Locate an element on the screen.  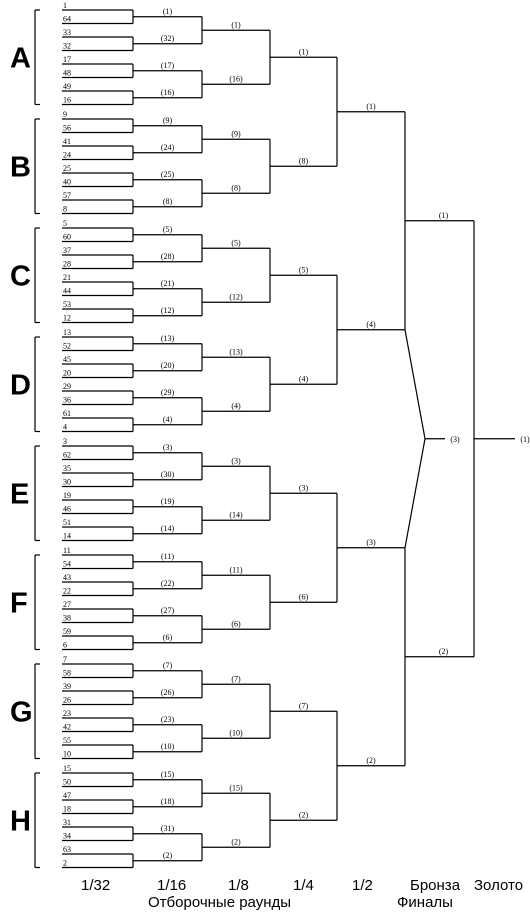
seed-number: 26 is located at coordinates (67, 700).